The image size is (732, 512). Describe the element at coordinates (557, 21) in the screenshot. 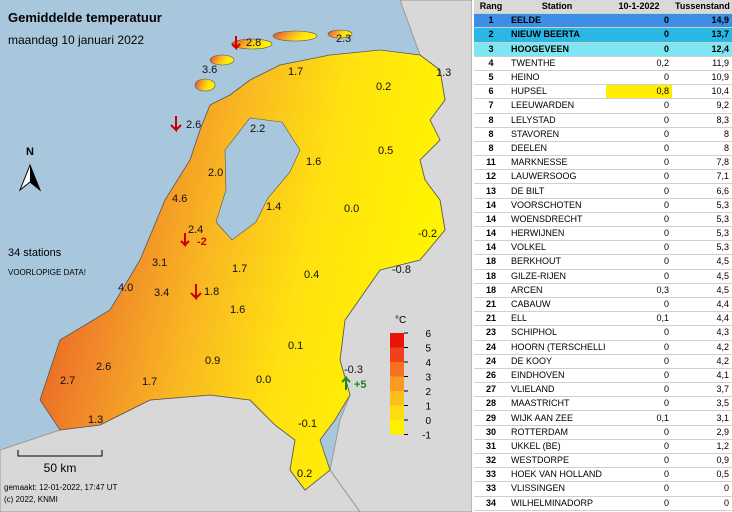

I see `table-cell: EELDE` at that location.